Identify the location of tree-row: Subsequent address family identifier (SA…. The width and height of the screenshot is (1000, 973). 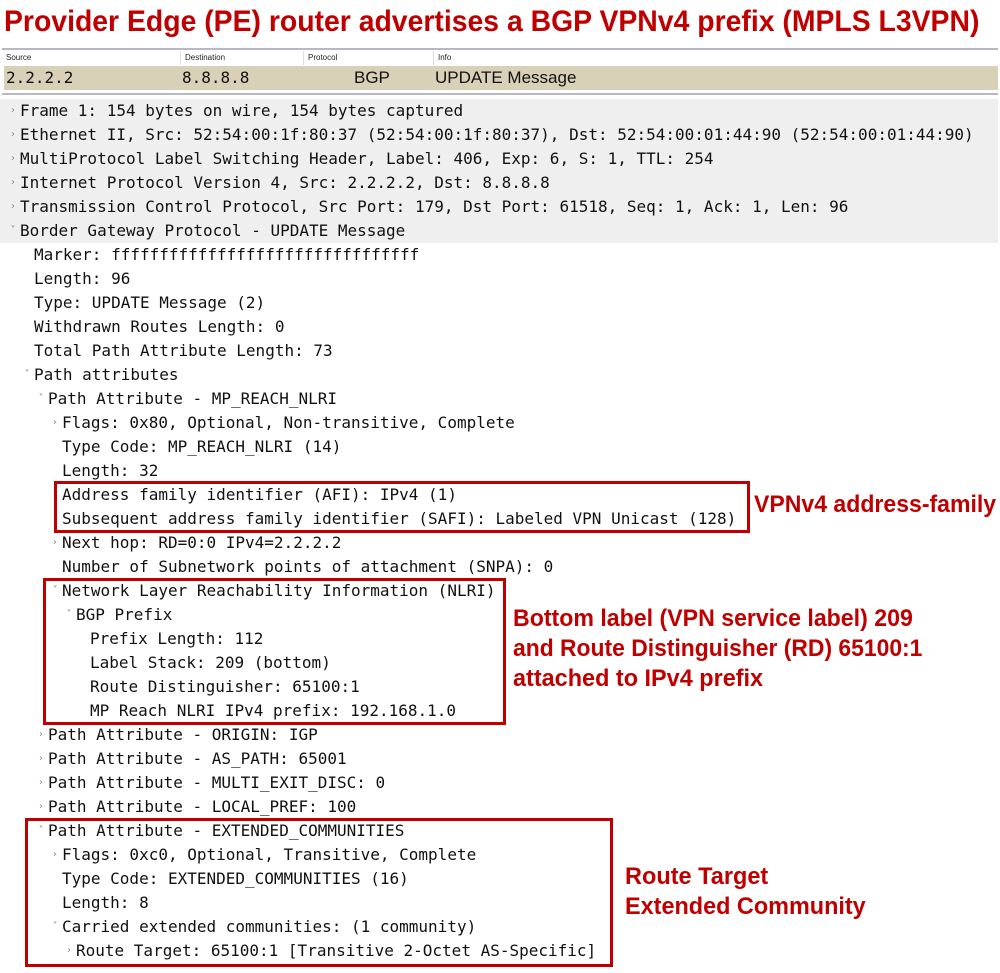
(500, 519).